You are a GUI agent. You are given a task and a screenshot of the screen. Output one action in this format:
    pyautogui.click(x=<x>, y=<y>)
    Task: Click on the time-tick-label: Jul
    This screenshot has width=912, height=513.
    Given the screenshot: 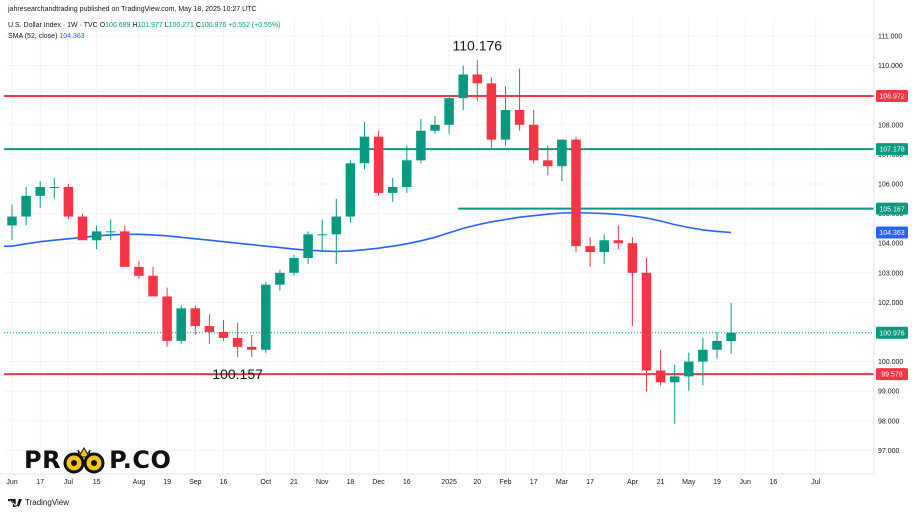 What is the action you would take?
    pyautogui.click(x=68, y=482)
    